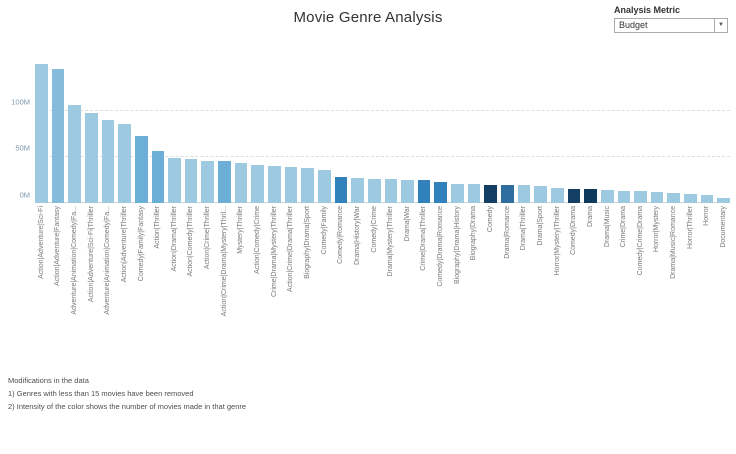 Image resolution: width=736 pixels, height=454 pixels. I want to click on x-axis-label: Horror|Thriller, so click(690, 228).